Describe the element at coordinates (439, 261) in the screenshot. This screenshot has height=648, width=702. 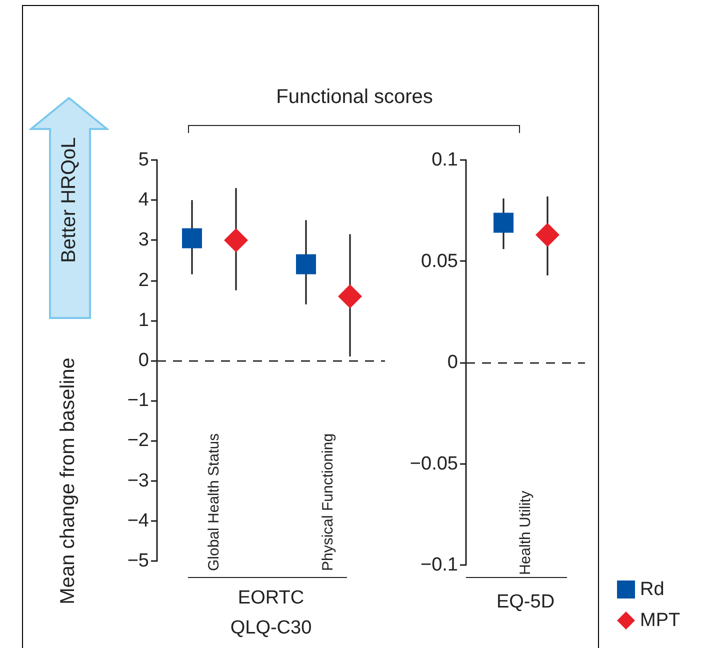
I see `y-tick-label: 0.05` at that location.